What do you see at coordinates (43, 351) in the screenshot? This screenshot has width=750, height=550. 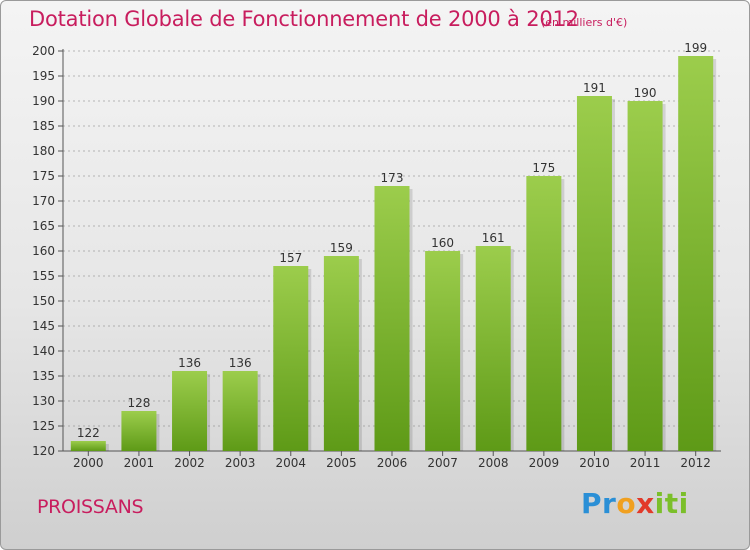 I see `y-tick-label: 140` at bounding box center [43, 351].